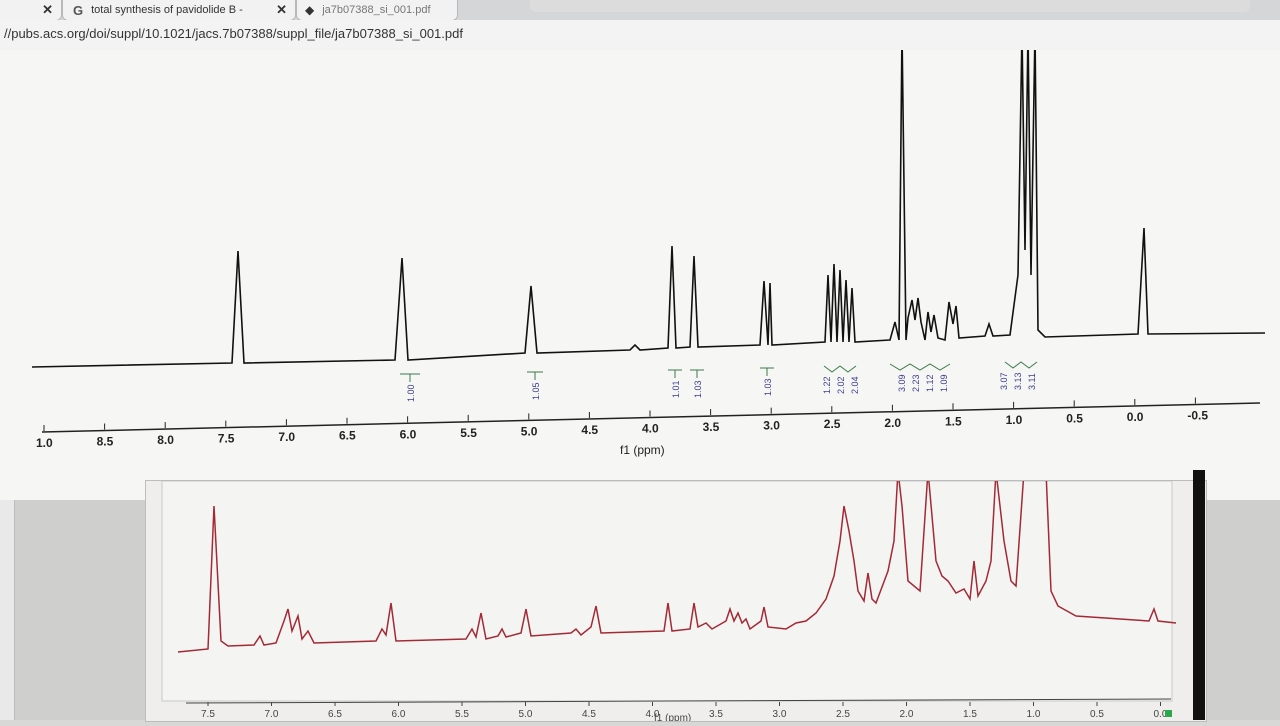  I want to click on side-panel, so click(7, 610).